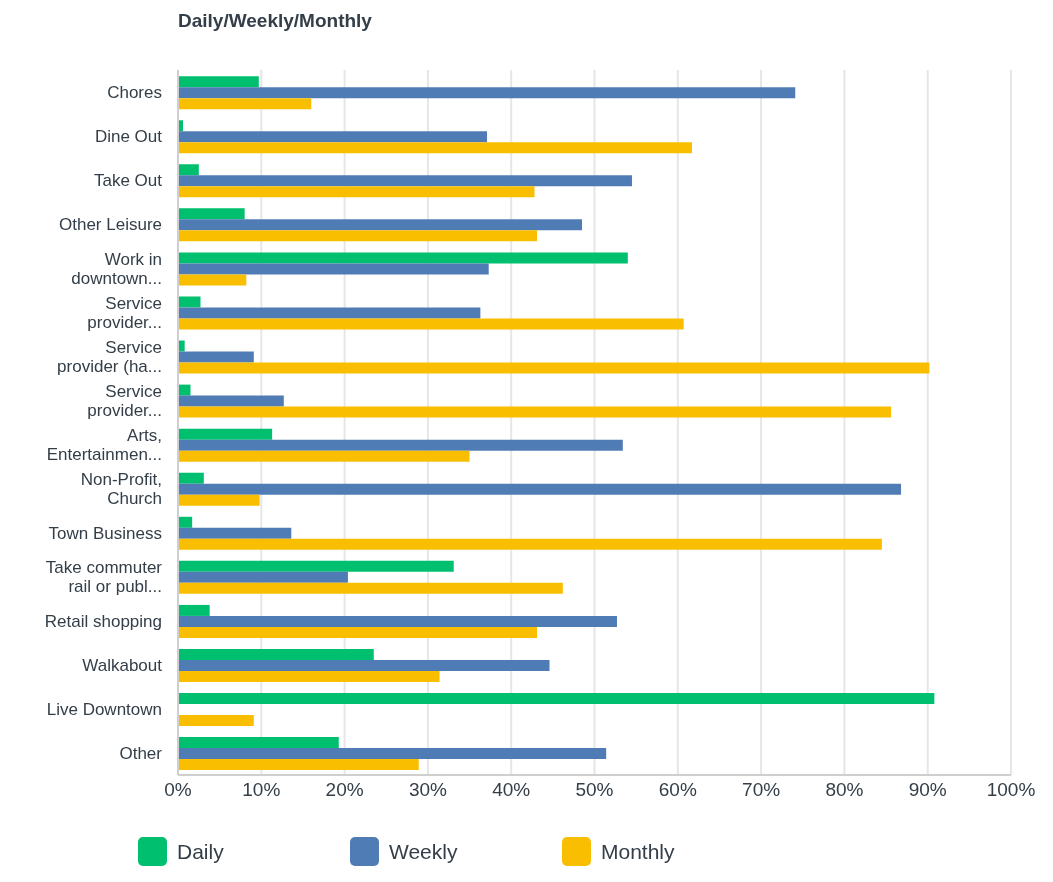  I want to click on legend-label: Monthly, so click(638, 851).